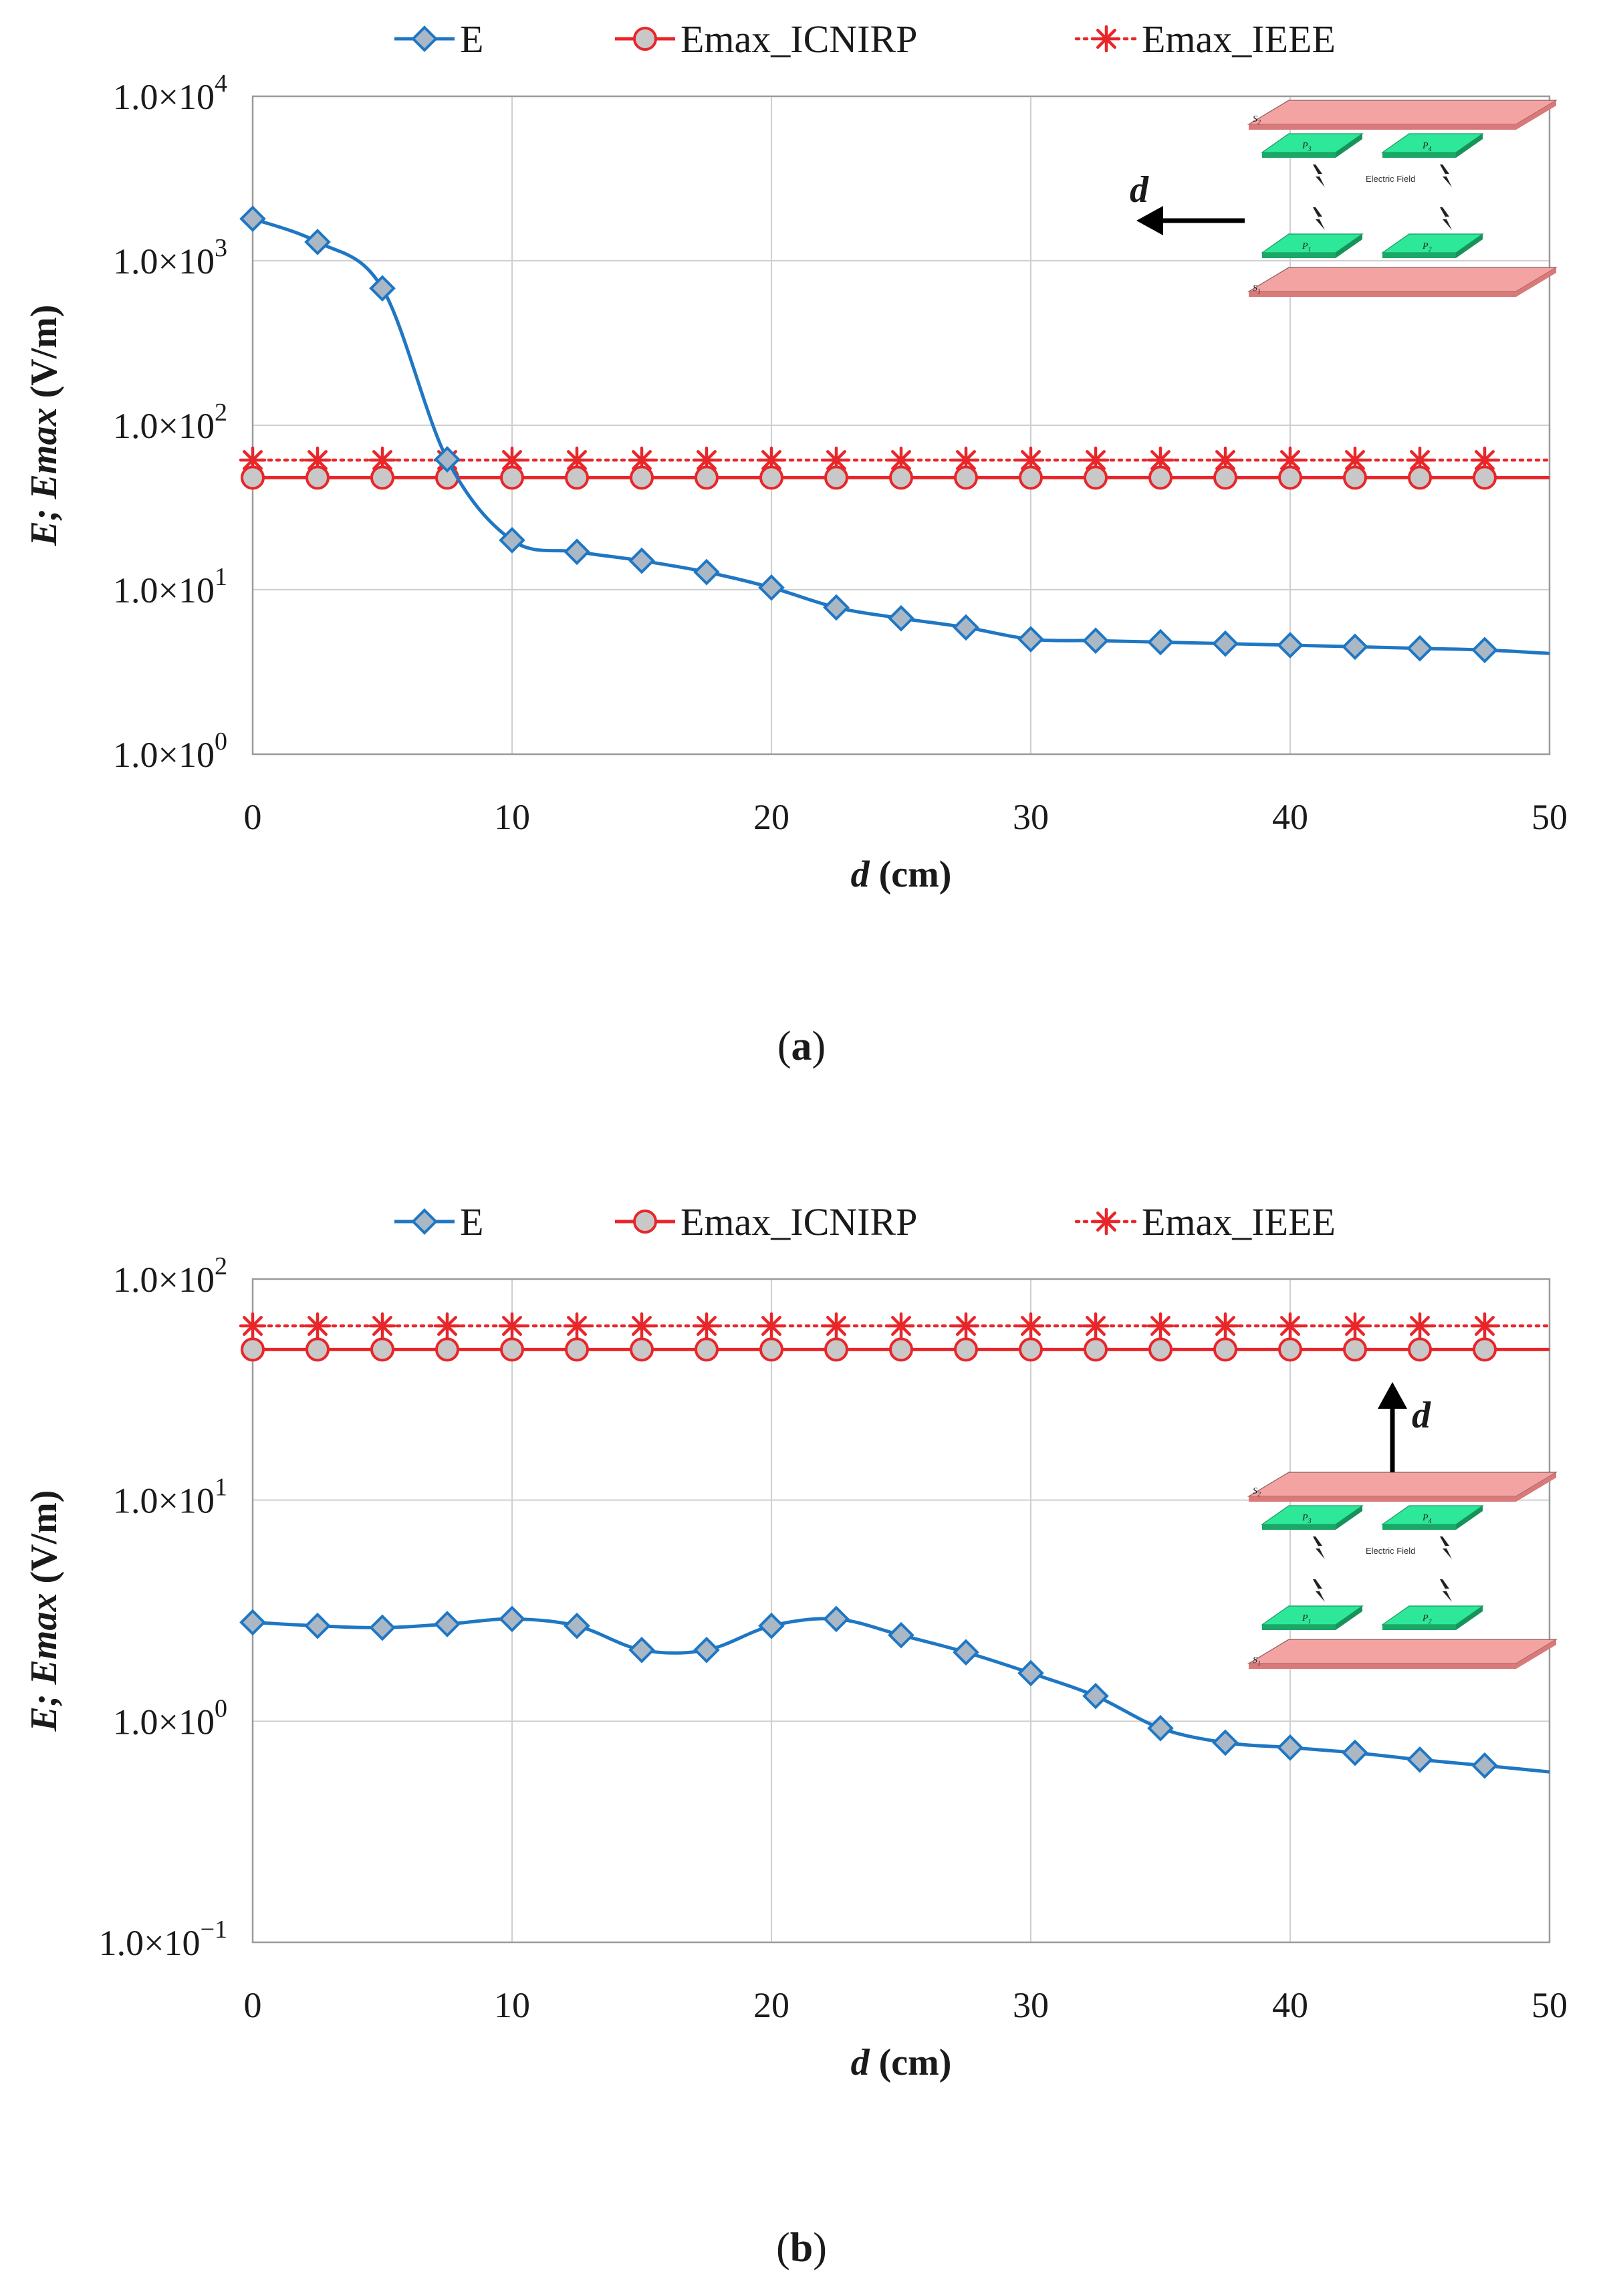  Describe the element at coordinates (860, 874) in the screenshot. I see `x-axis-title-var: d` at that location.